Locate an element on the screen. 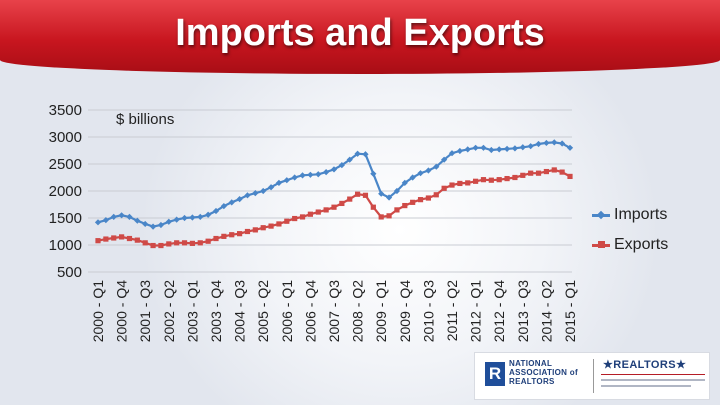  x-tick-label: 2015 - Q1 is located at coordinates (570, 311).